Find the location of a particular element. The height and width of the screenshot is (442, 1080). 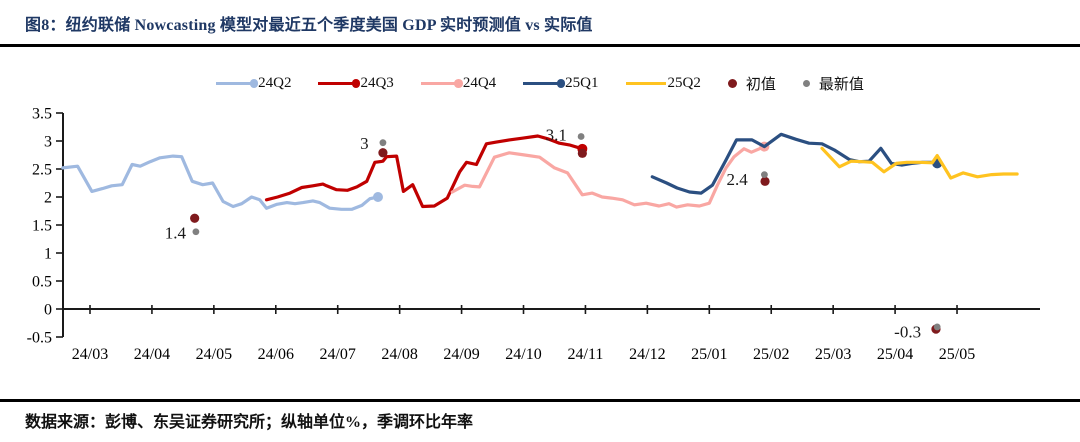

legend-item-24Q2: 24Q2 is located at coordinates (253, 83).